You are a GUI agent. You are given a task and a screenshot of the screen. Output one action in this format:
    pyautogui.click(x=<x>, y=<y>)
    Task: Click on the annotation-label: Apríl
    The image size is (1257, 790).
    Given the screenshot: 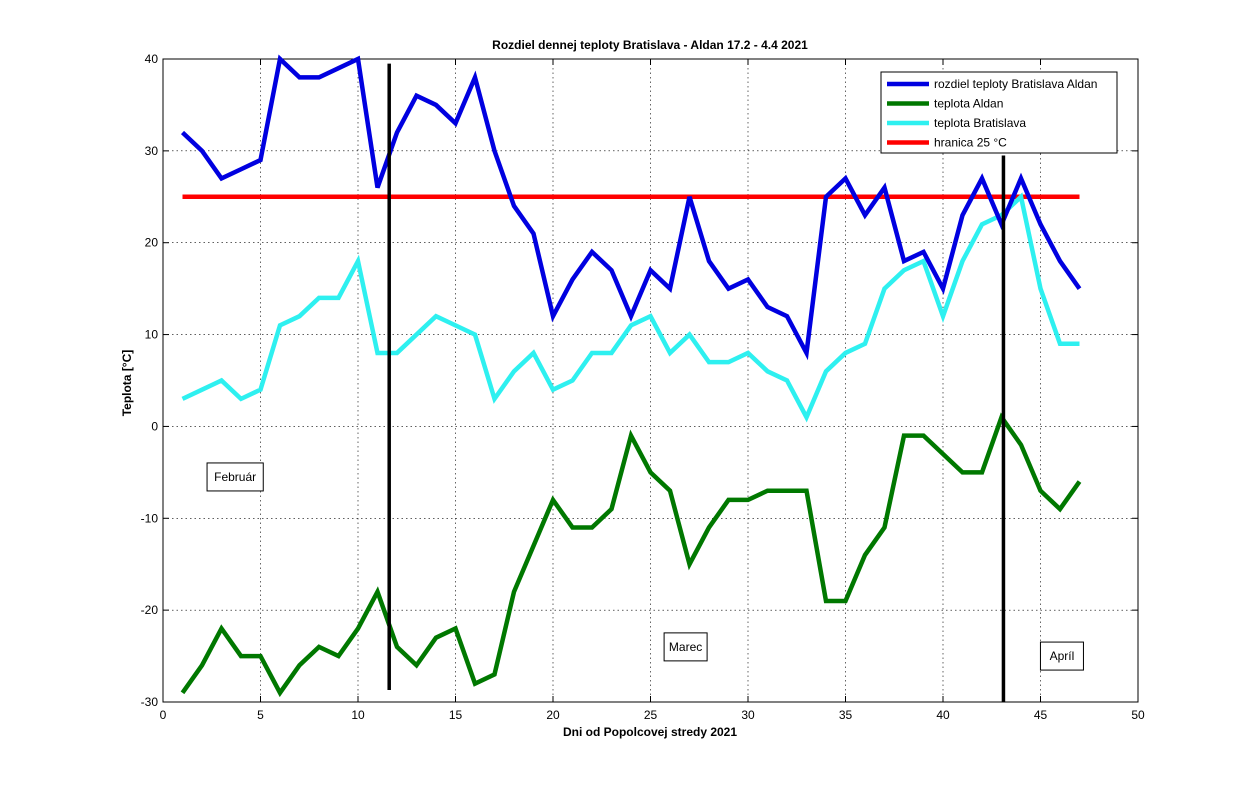 What is the action you would take?
    pyautogui.click(x=1062, y=656)
    